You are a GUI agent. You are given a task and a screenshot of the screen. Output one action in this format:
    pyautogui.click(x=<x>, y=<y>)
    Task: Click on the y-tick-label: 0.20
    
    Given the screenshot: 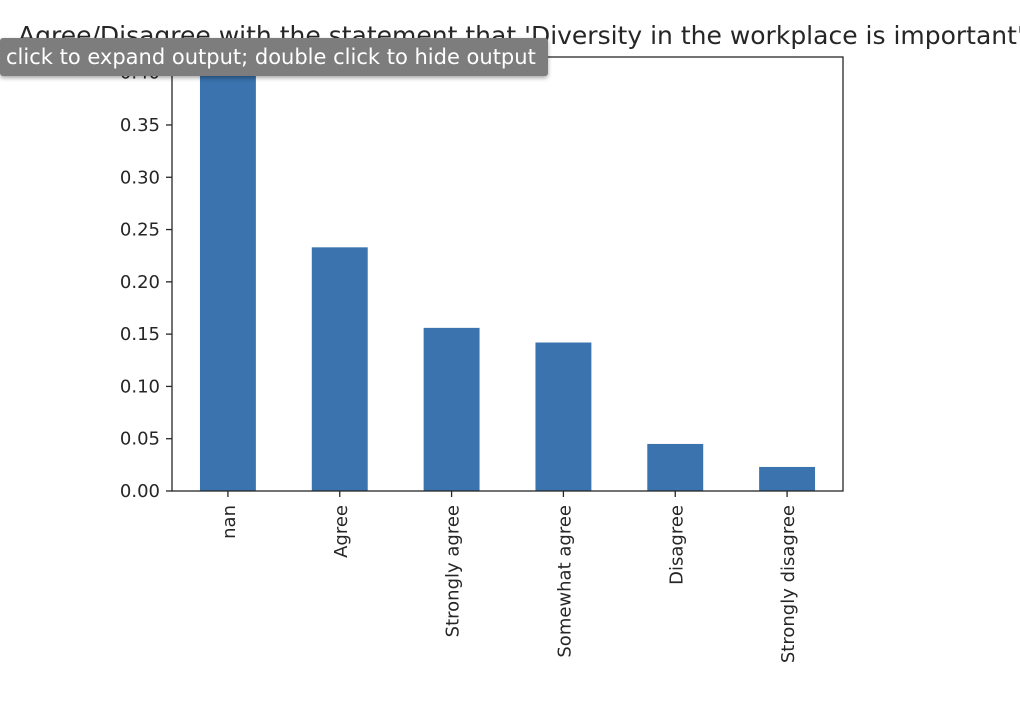 What is the action you would take?
    pyautogui.click(x=140, y=282)
    